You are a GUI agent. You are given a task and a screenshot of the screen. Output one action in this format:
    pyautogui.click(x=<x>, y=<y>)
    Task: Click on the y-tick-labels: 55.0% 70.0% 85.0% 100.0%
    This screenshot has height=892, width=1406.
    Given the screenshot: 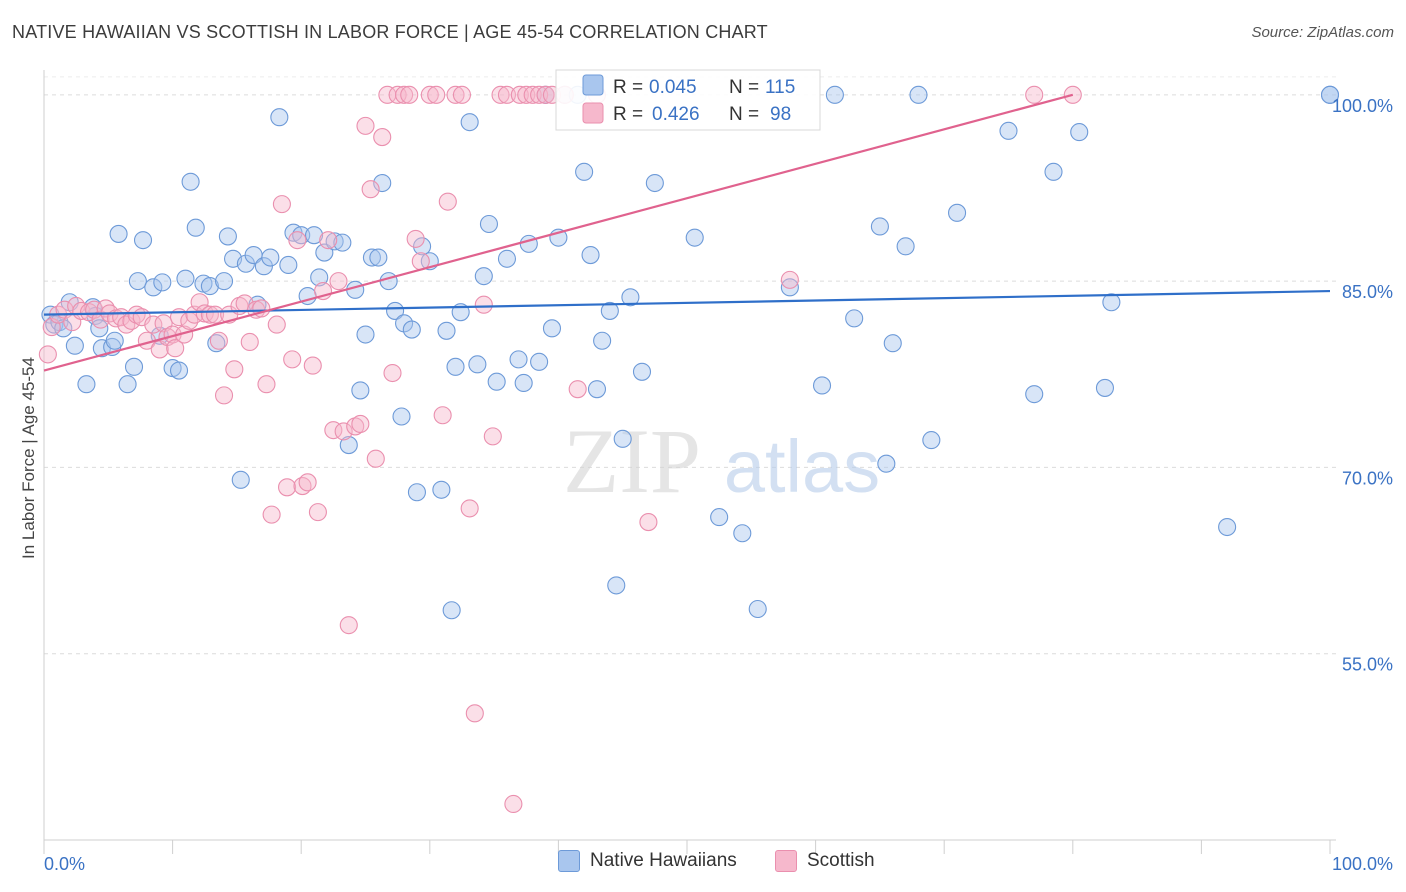 What is the action you would take?
    pyautogui.click(x=1362, y=385)
    